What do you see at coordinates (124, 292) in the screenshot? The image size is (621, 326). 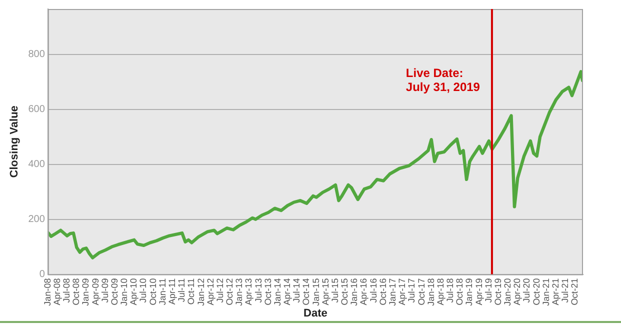 I see `x-tick-label: Jan-10` at bounding box center [124, 292].